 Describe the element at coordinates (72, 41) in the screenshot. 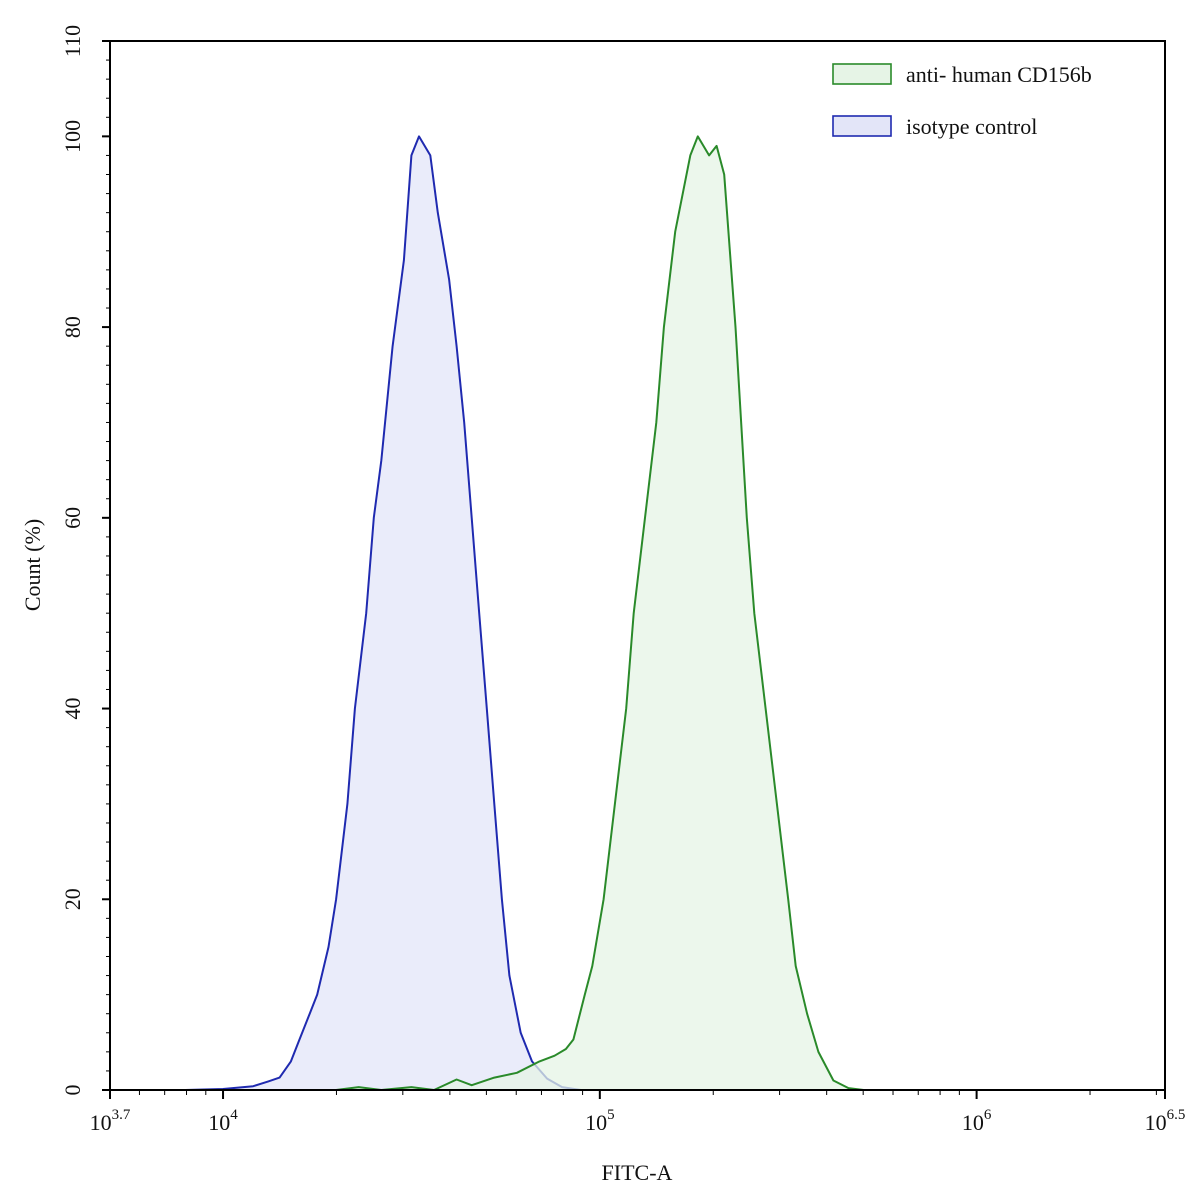

I see `y-tick-label: 110` at that location.